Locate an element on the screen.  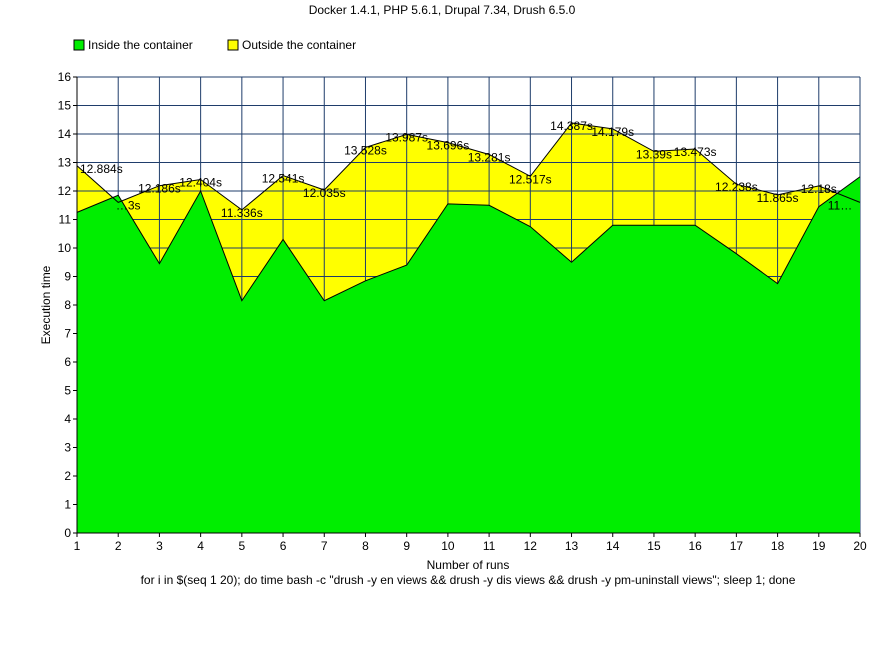
y-tick-label-7: 7 is located at coordinates (67, 334).